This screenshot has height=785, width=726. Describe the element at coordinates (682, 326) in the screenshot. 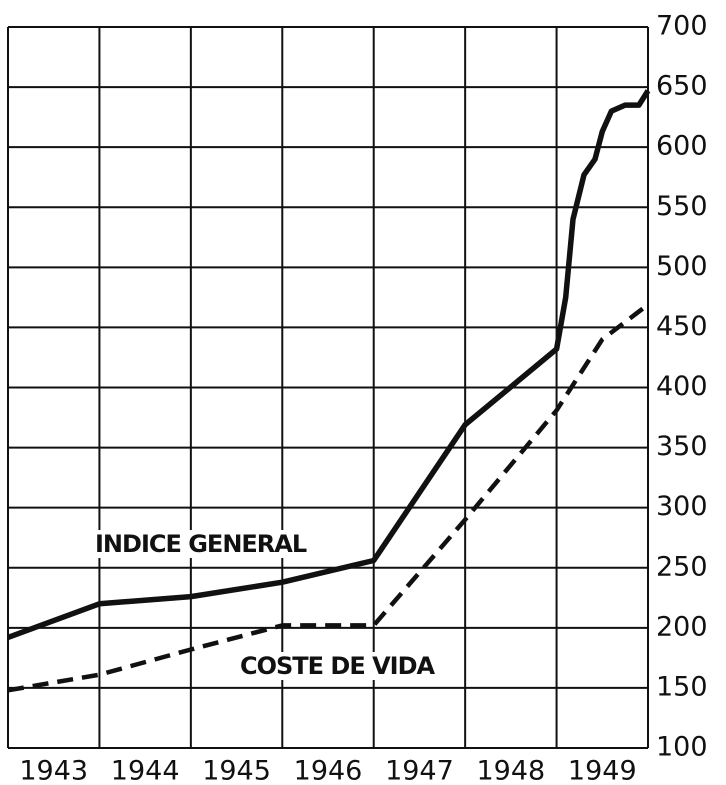

I see `y-tick-label: 450` at that location.